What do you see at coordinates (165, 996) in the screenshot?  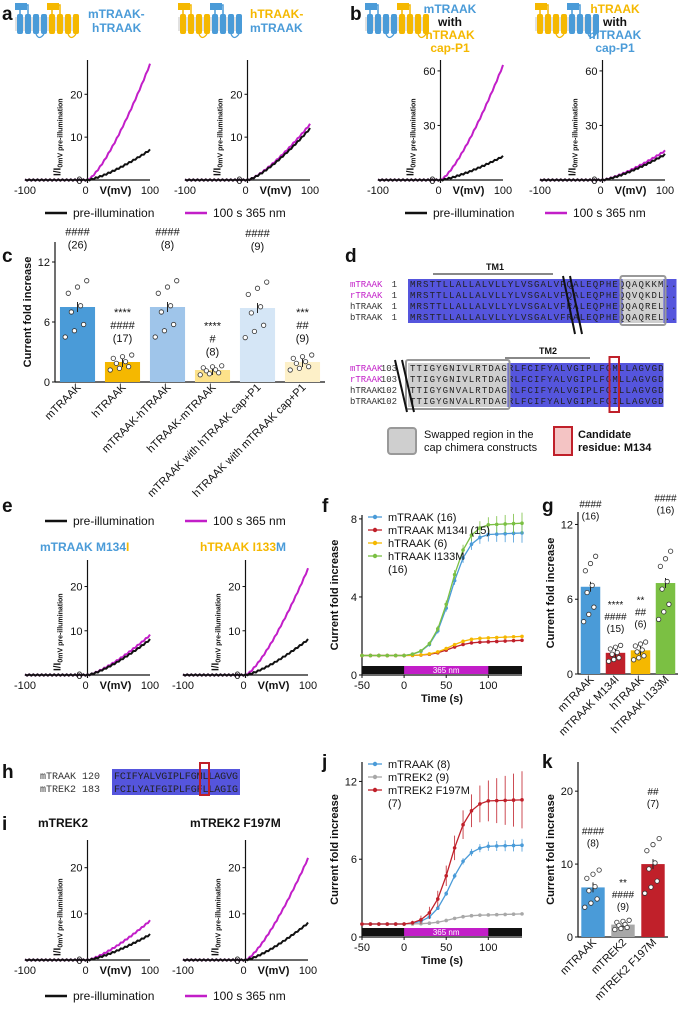 I see `iv-legend: pre-illumination 100 s 365 nm` at bounding box center [165, 996].